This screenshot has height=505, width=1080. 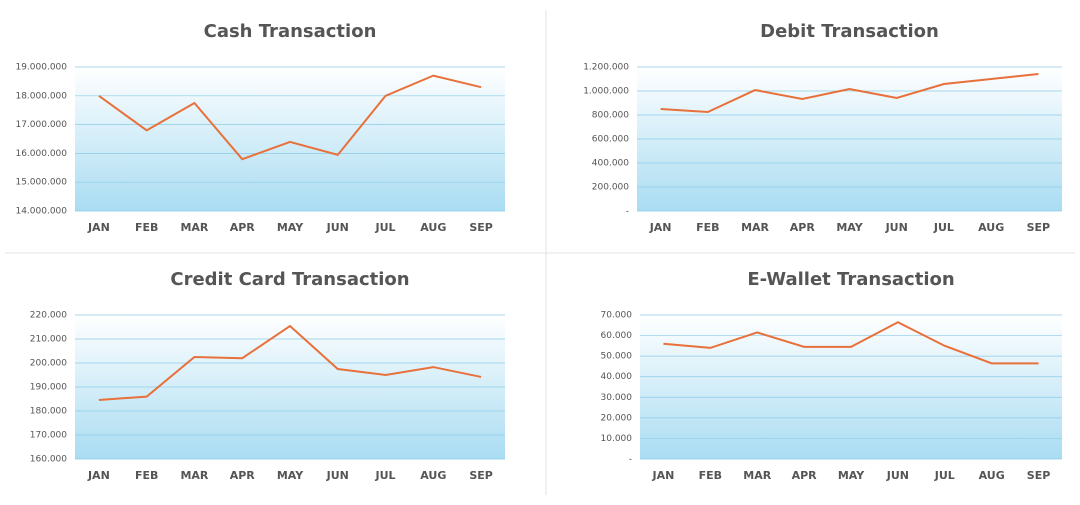 What do you see at coordinates (48, 340) in the screenshot?
I see `y-tick-label: 210.000` at bounding box center [48, 340].